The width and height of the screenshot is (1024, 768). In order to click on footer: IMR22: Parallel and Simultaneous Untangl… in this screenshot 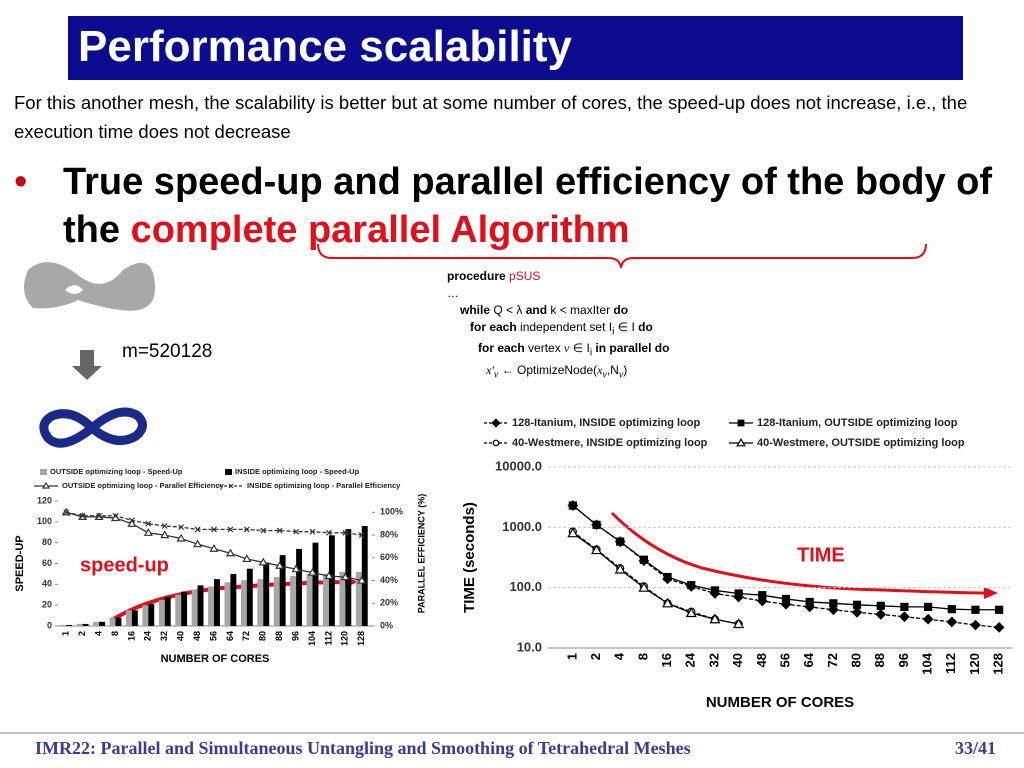, I will do `click(363, 748)`.